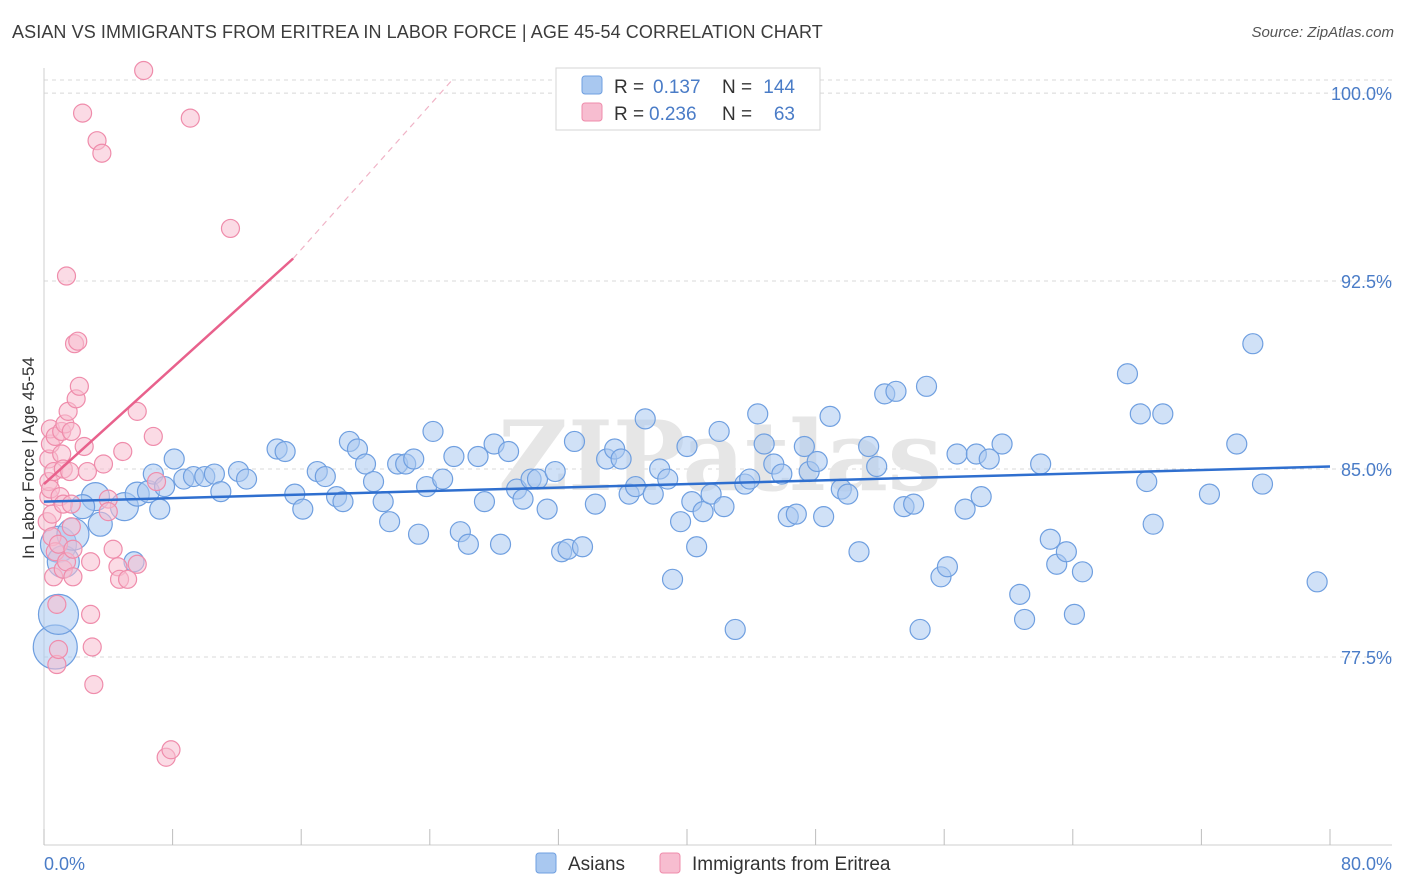 The image size is (1406, 892). I want to click on bottom-legend: Asians Immigrants from Eritrea, so click(713, 863).